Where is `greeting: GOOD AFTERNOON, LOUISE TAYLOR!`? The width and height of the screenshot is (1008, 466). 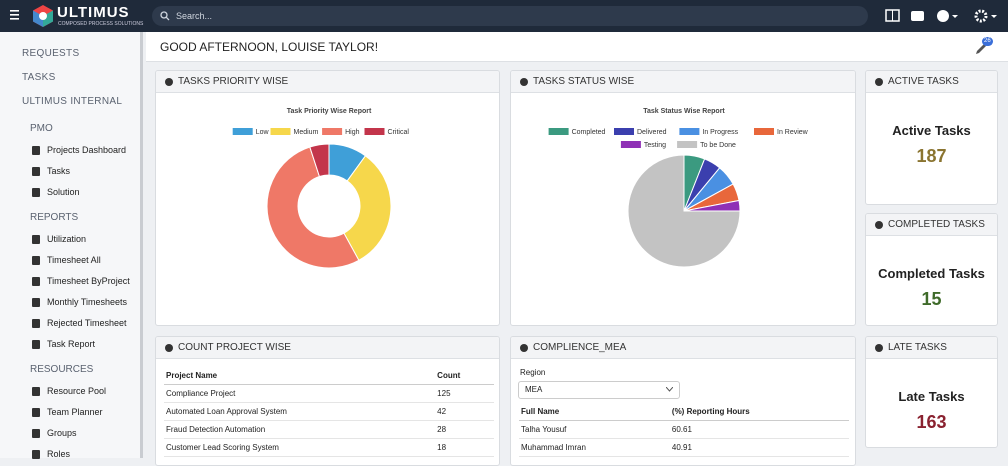
greeting: GOOD AFTERNOON, LOUISE TAYLOR! is located at coordinates (269, 47).